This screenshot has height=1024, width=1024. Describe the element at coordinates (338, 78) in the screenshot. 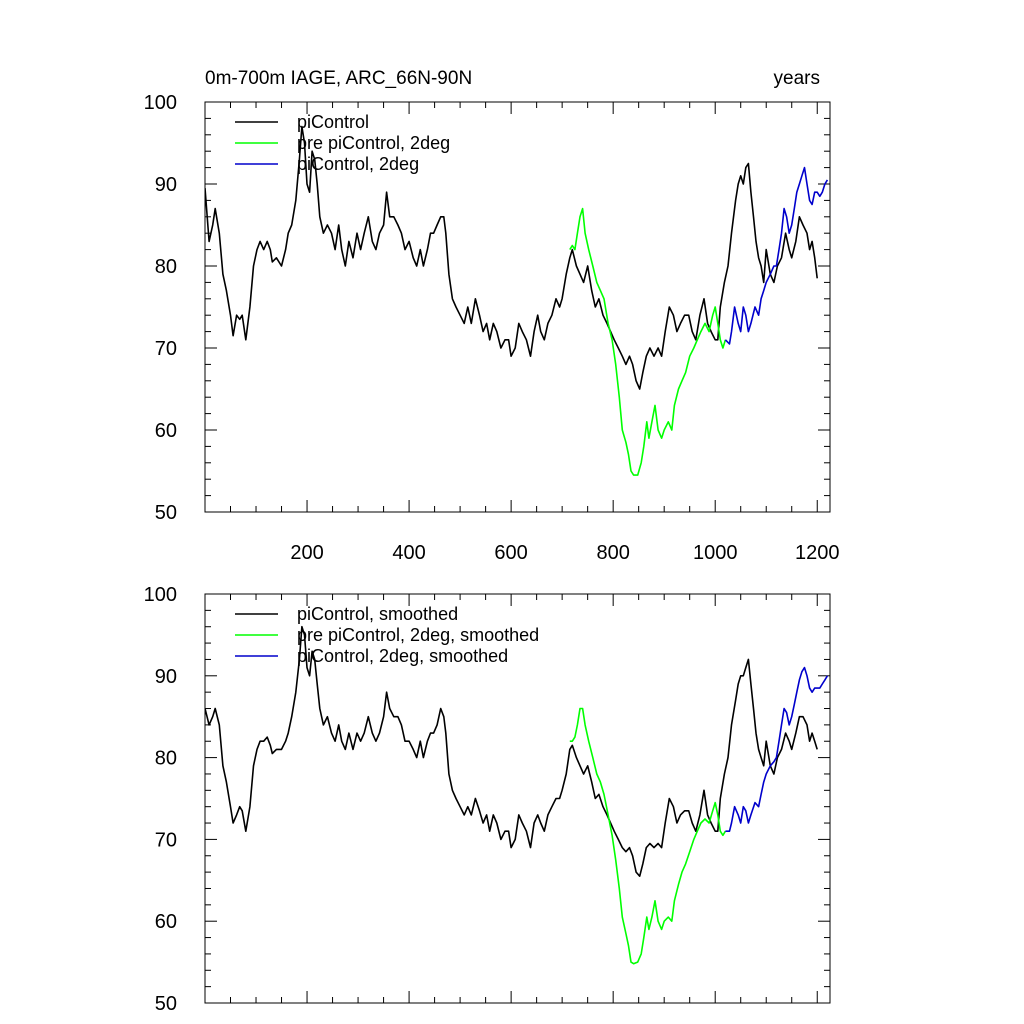

I see `chart-title: 0m-700m IAGE, ARC_66N-90N` at that location.